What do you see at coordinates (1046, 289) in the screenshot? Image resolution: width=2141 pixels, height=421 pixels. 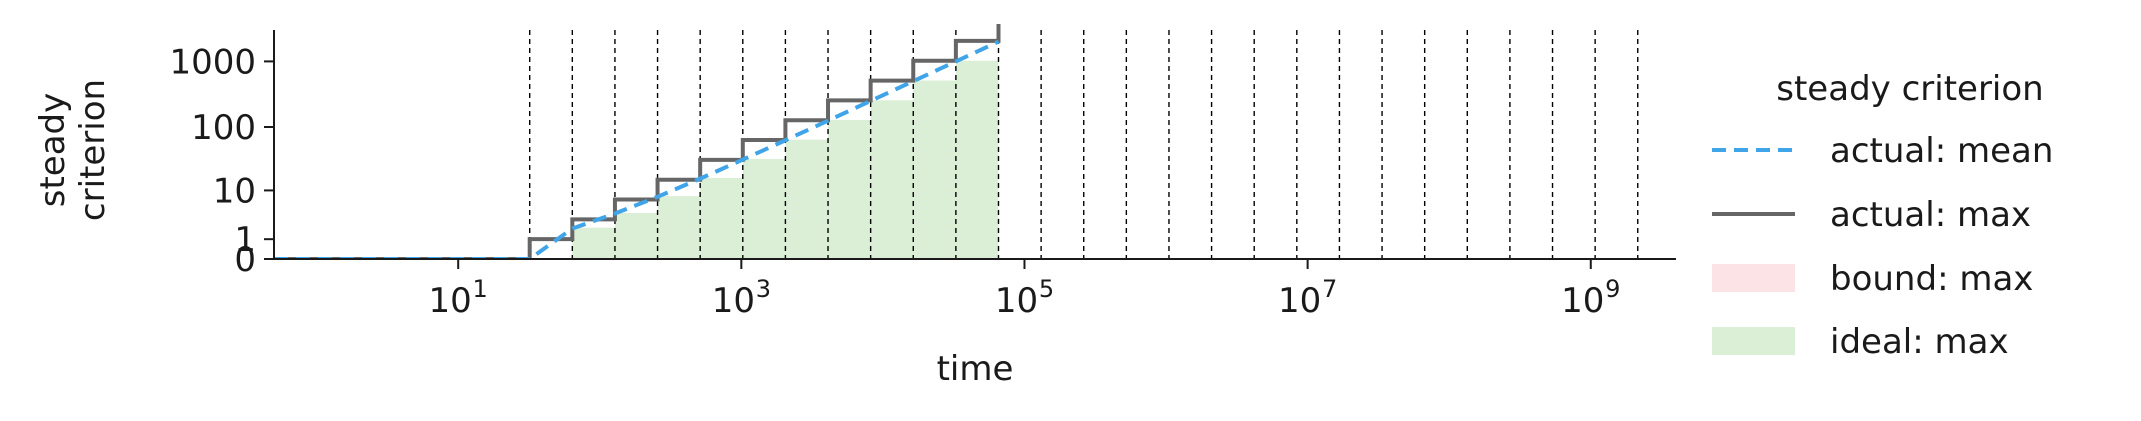 I see `x-tick-exponent: 5` at bounding box center [1046, 289].